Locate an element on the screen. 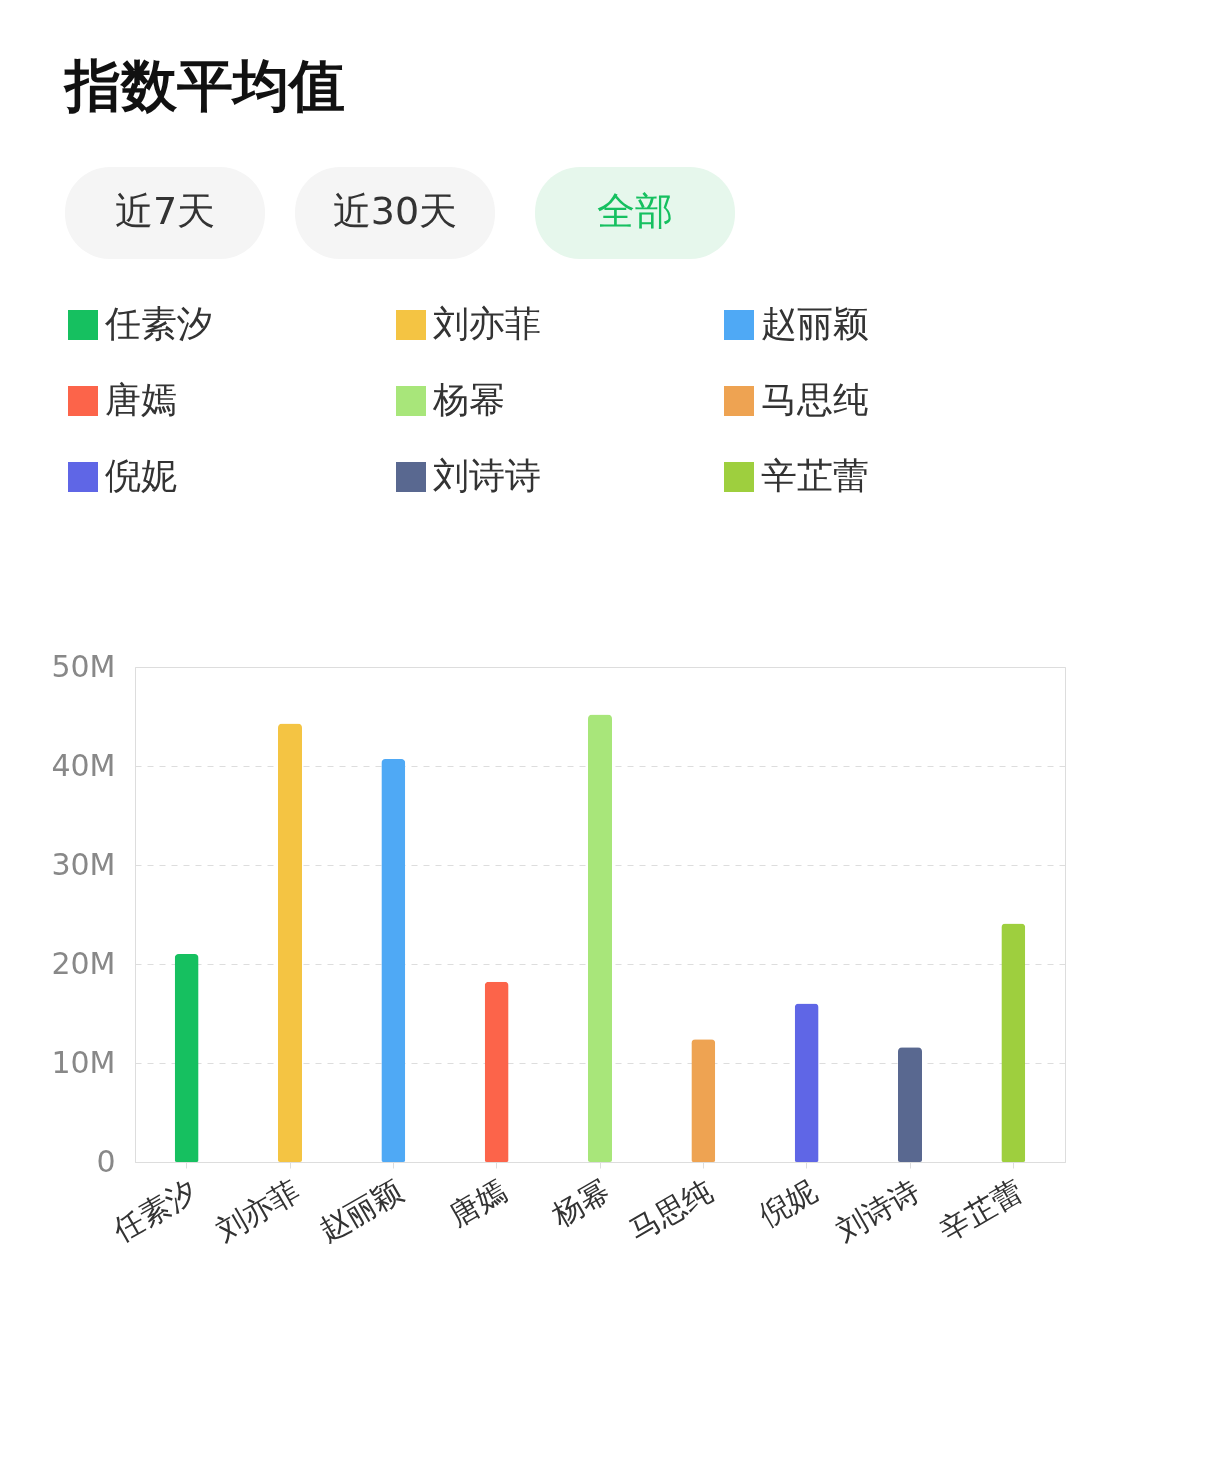  y-tick-label: 20M is located at coordinates (83, 963).